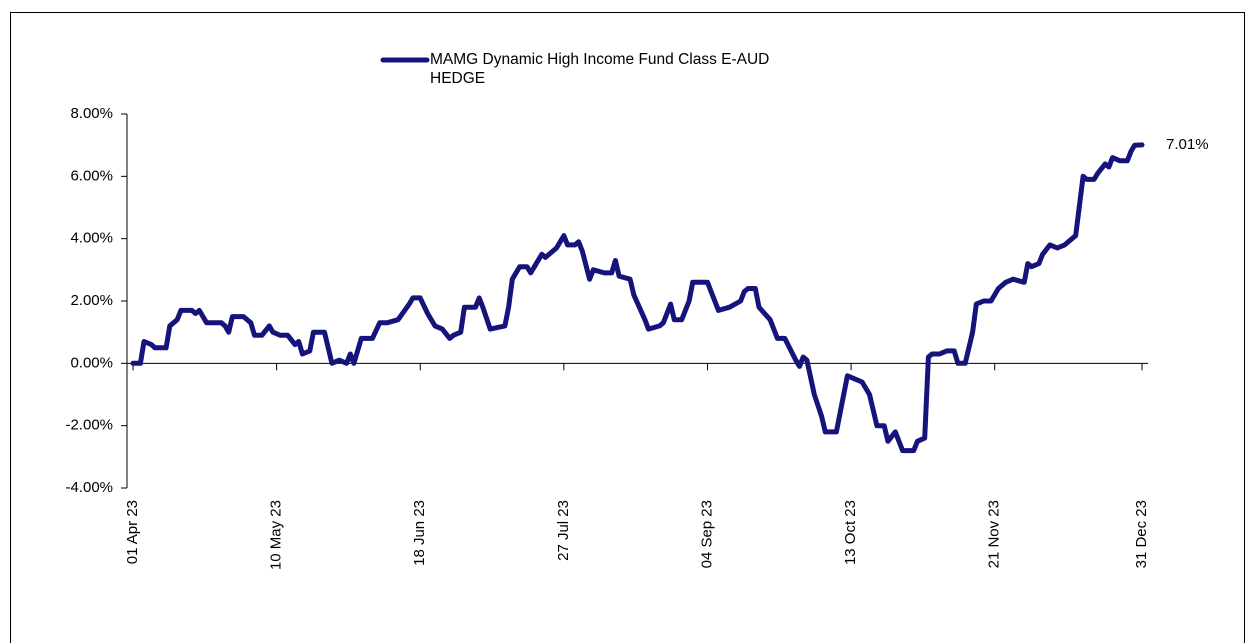  Describe the element at coordinates (91, 300) in the screenshot. I see `y-tick-label: 2.00%` at that location.